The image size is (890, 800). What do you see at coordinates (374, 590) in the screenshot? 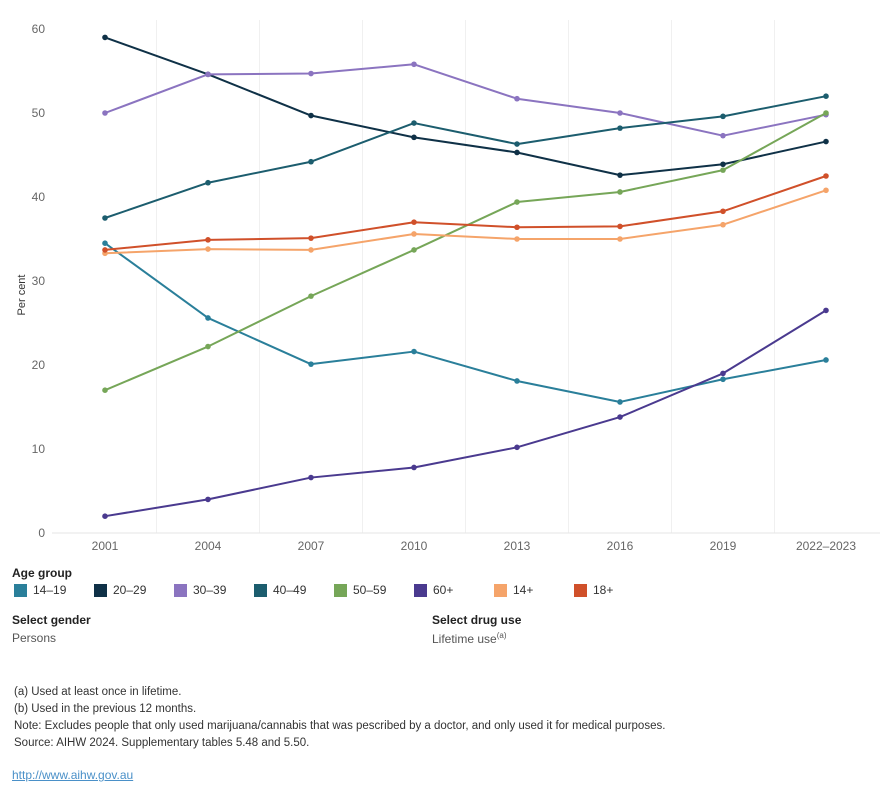
I see `legend-item: 50–59` at bounding box center [374, 590].